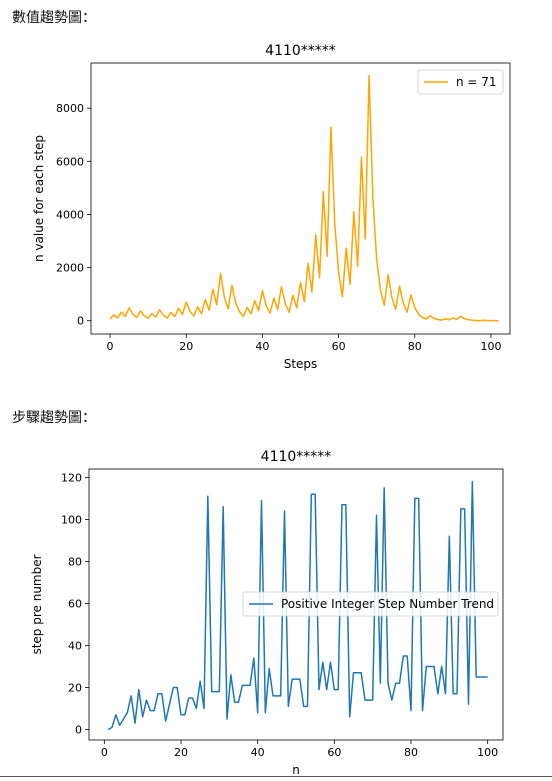  What do you see at coordinates (78, 729) in the screenshot?
I see `y-tick-label: 0` at bounding box center [78, 729].